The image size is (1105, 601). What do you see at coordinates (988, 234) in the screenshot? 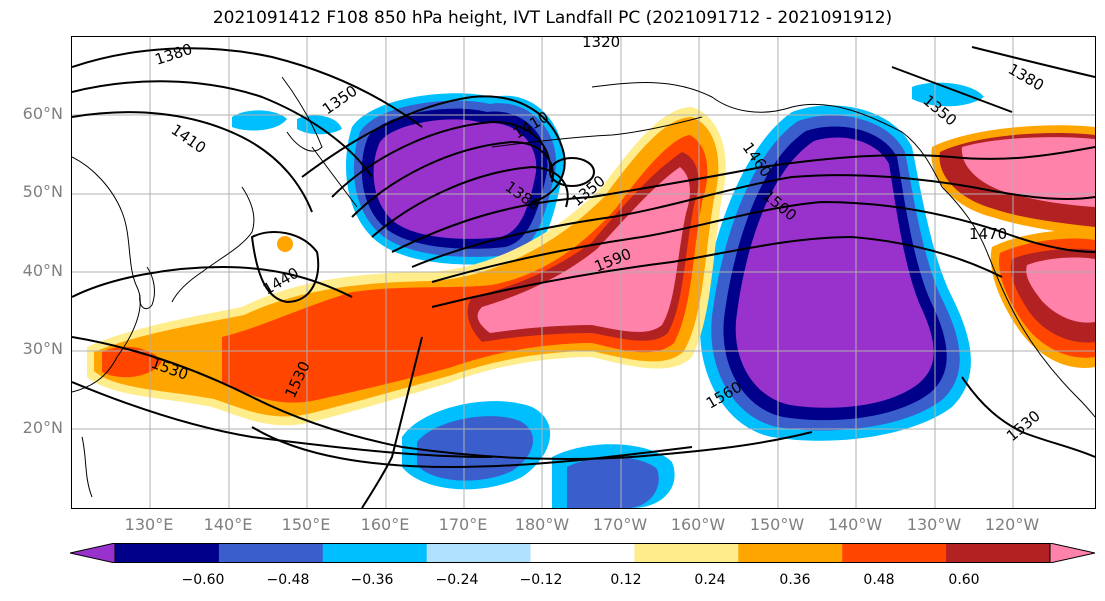
I see `contour-label: 1470` at bounding box center [988, 234].